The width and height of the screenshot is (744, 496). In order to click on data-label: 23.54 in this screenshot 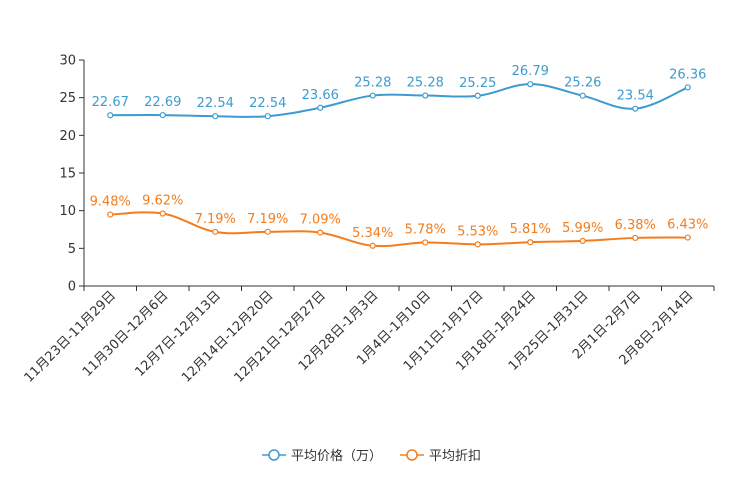, I will do `click(635, 96)`.